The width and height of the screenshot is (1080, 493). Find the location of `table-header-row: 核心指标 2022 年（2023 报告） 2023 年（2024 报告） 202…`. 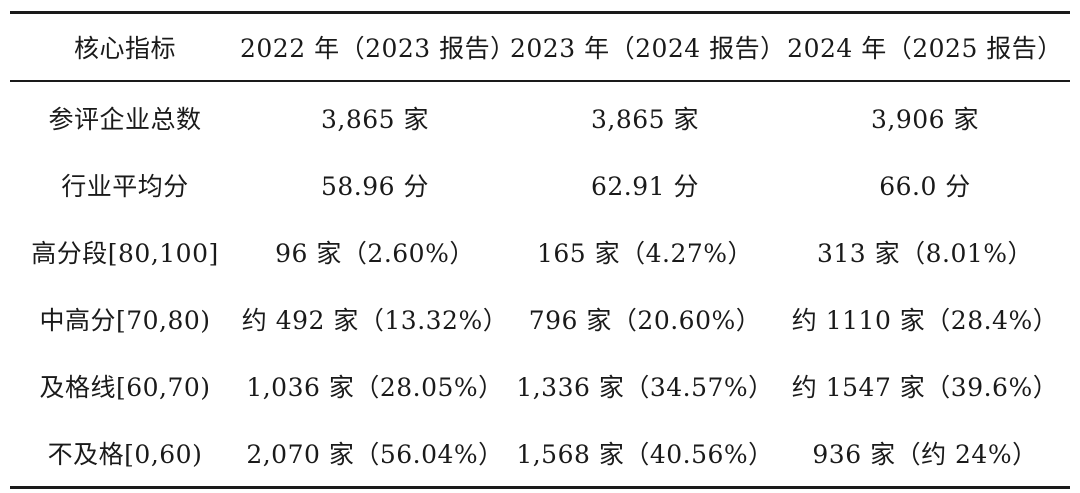

table-header-row: 核心指标 2022 年（2023 报告） 2023 年（2024 报告） 202… is located at coordinates (540, 47).